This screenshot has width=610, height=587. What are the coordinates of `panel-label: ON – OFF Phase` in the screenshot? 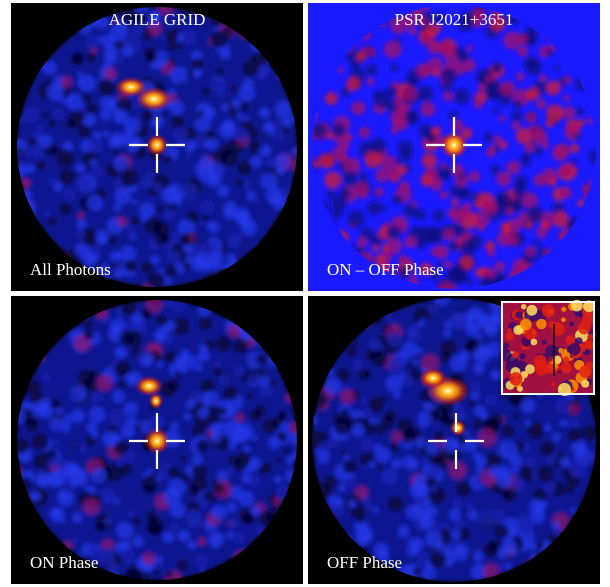 It's located at (385, 269).